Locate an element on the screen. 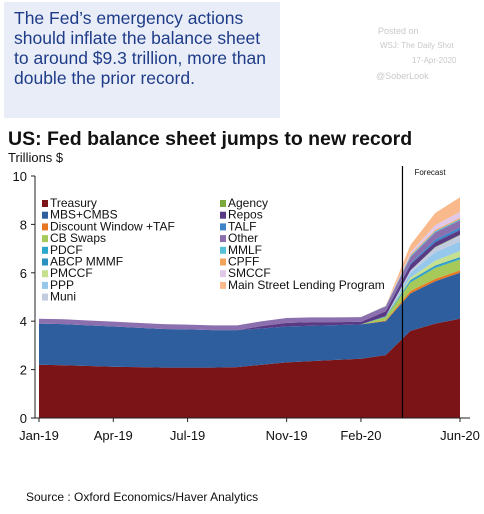 The width and height of the screenshot is (484, 514). watermark-source: WSJ: The Daily Shot is located at coordinates (417, 45).